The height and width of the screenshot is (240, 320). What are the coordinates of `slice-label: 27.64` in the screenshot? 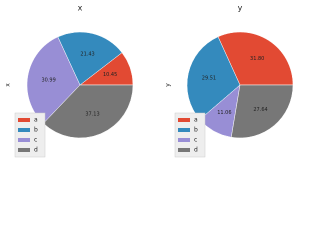 It's located at (260, 110).